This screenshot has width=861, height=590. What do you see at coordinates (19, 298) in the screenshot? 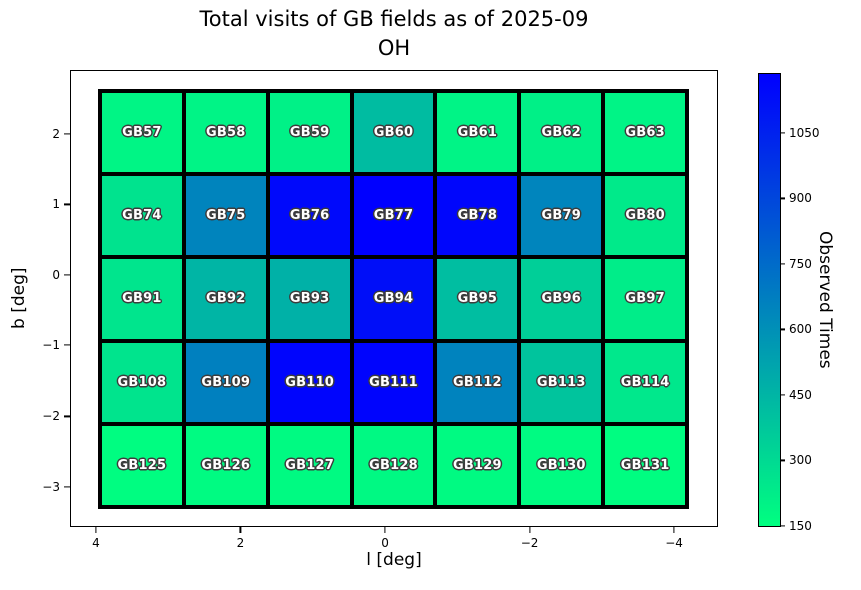
I see `y-axis-label: b [deg]` at bounding box center [19, 298].